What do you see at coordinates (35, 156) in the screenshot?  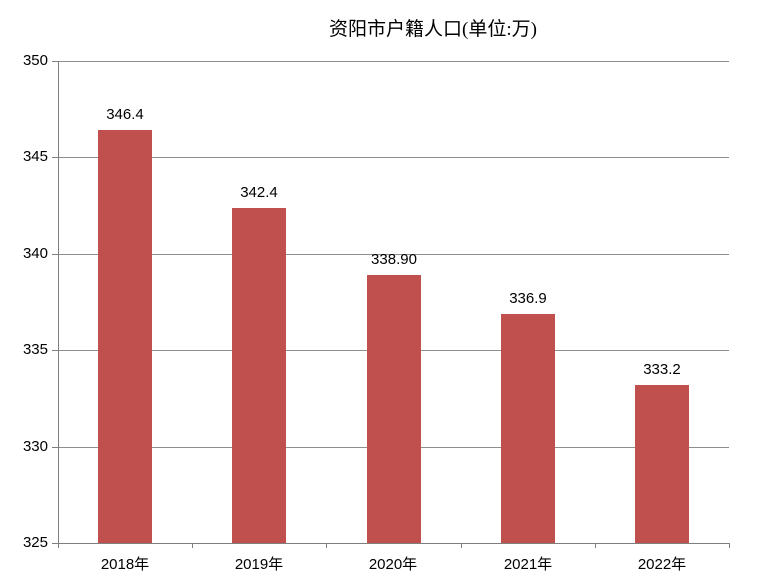 I see `y-axis-tick-label: 345` at bounding box center [35, 156].